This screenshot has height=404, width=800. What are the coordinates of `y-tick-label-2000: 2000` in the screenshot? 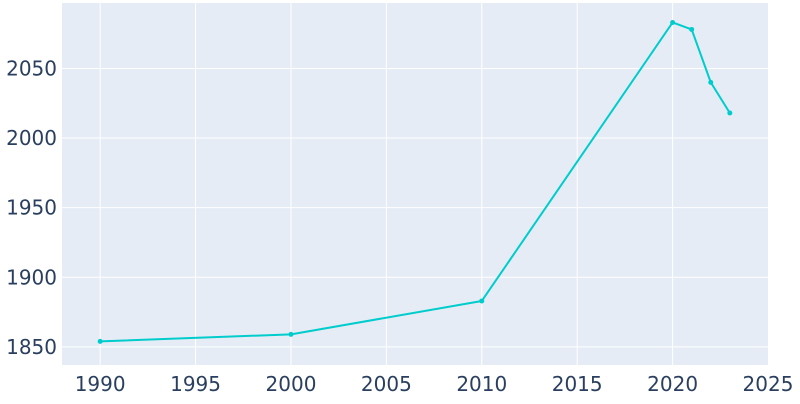 It's located at (31, 138).